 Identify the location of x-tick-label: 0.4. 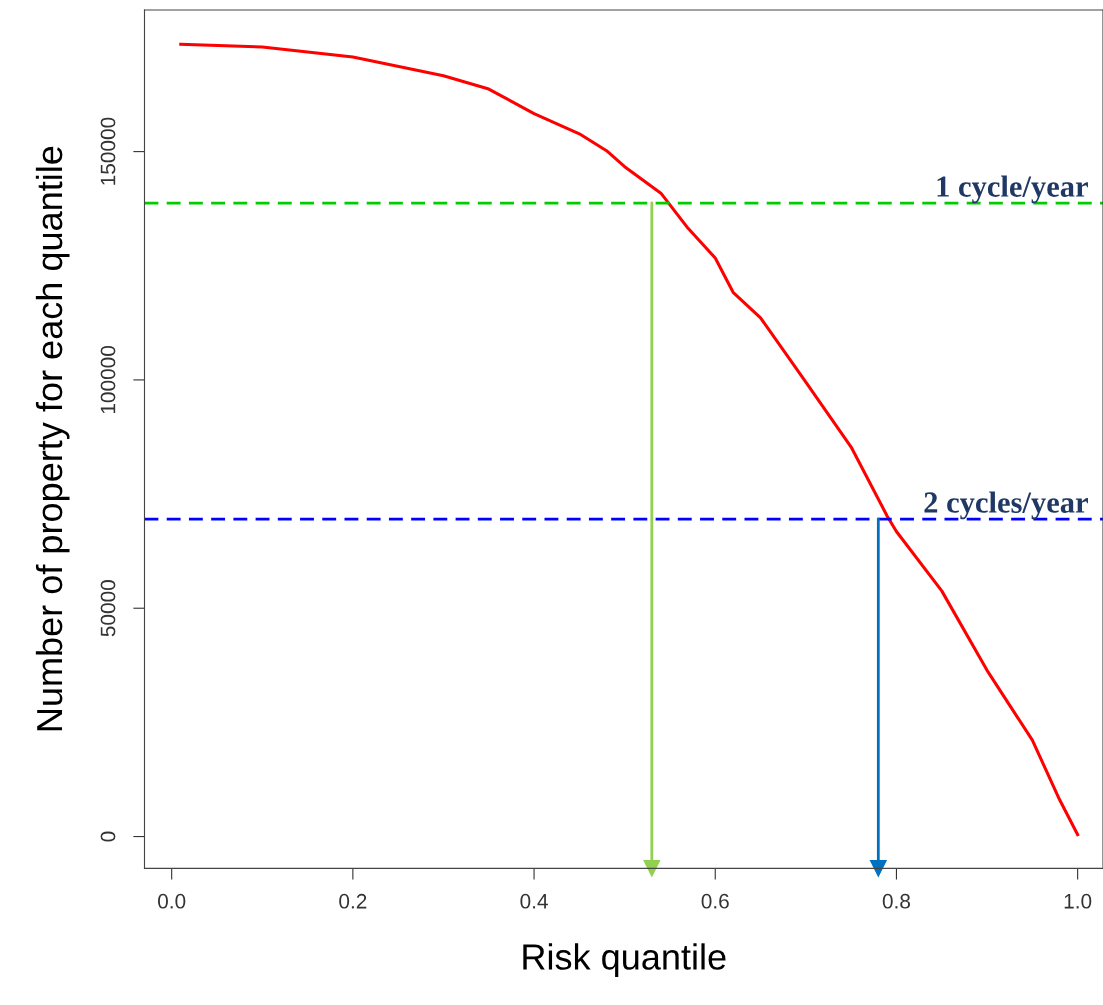
(534, 901).